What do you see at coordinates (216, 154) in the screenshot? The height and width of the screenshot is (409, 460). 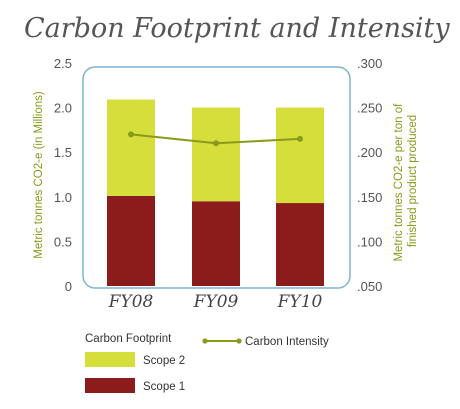 I see `bar-scope-2-fy09` at bounding box center [216, 154].